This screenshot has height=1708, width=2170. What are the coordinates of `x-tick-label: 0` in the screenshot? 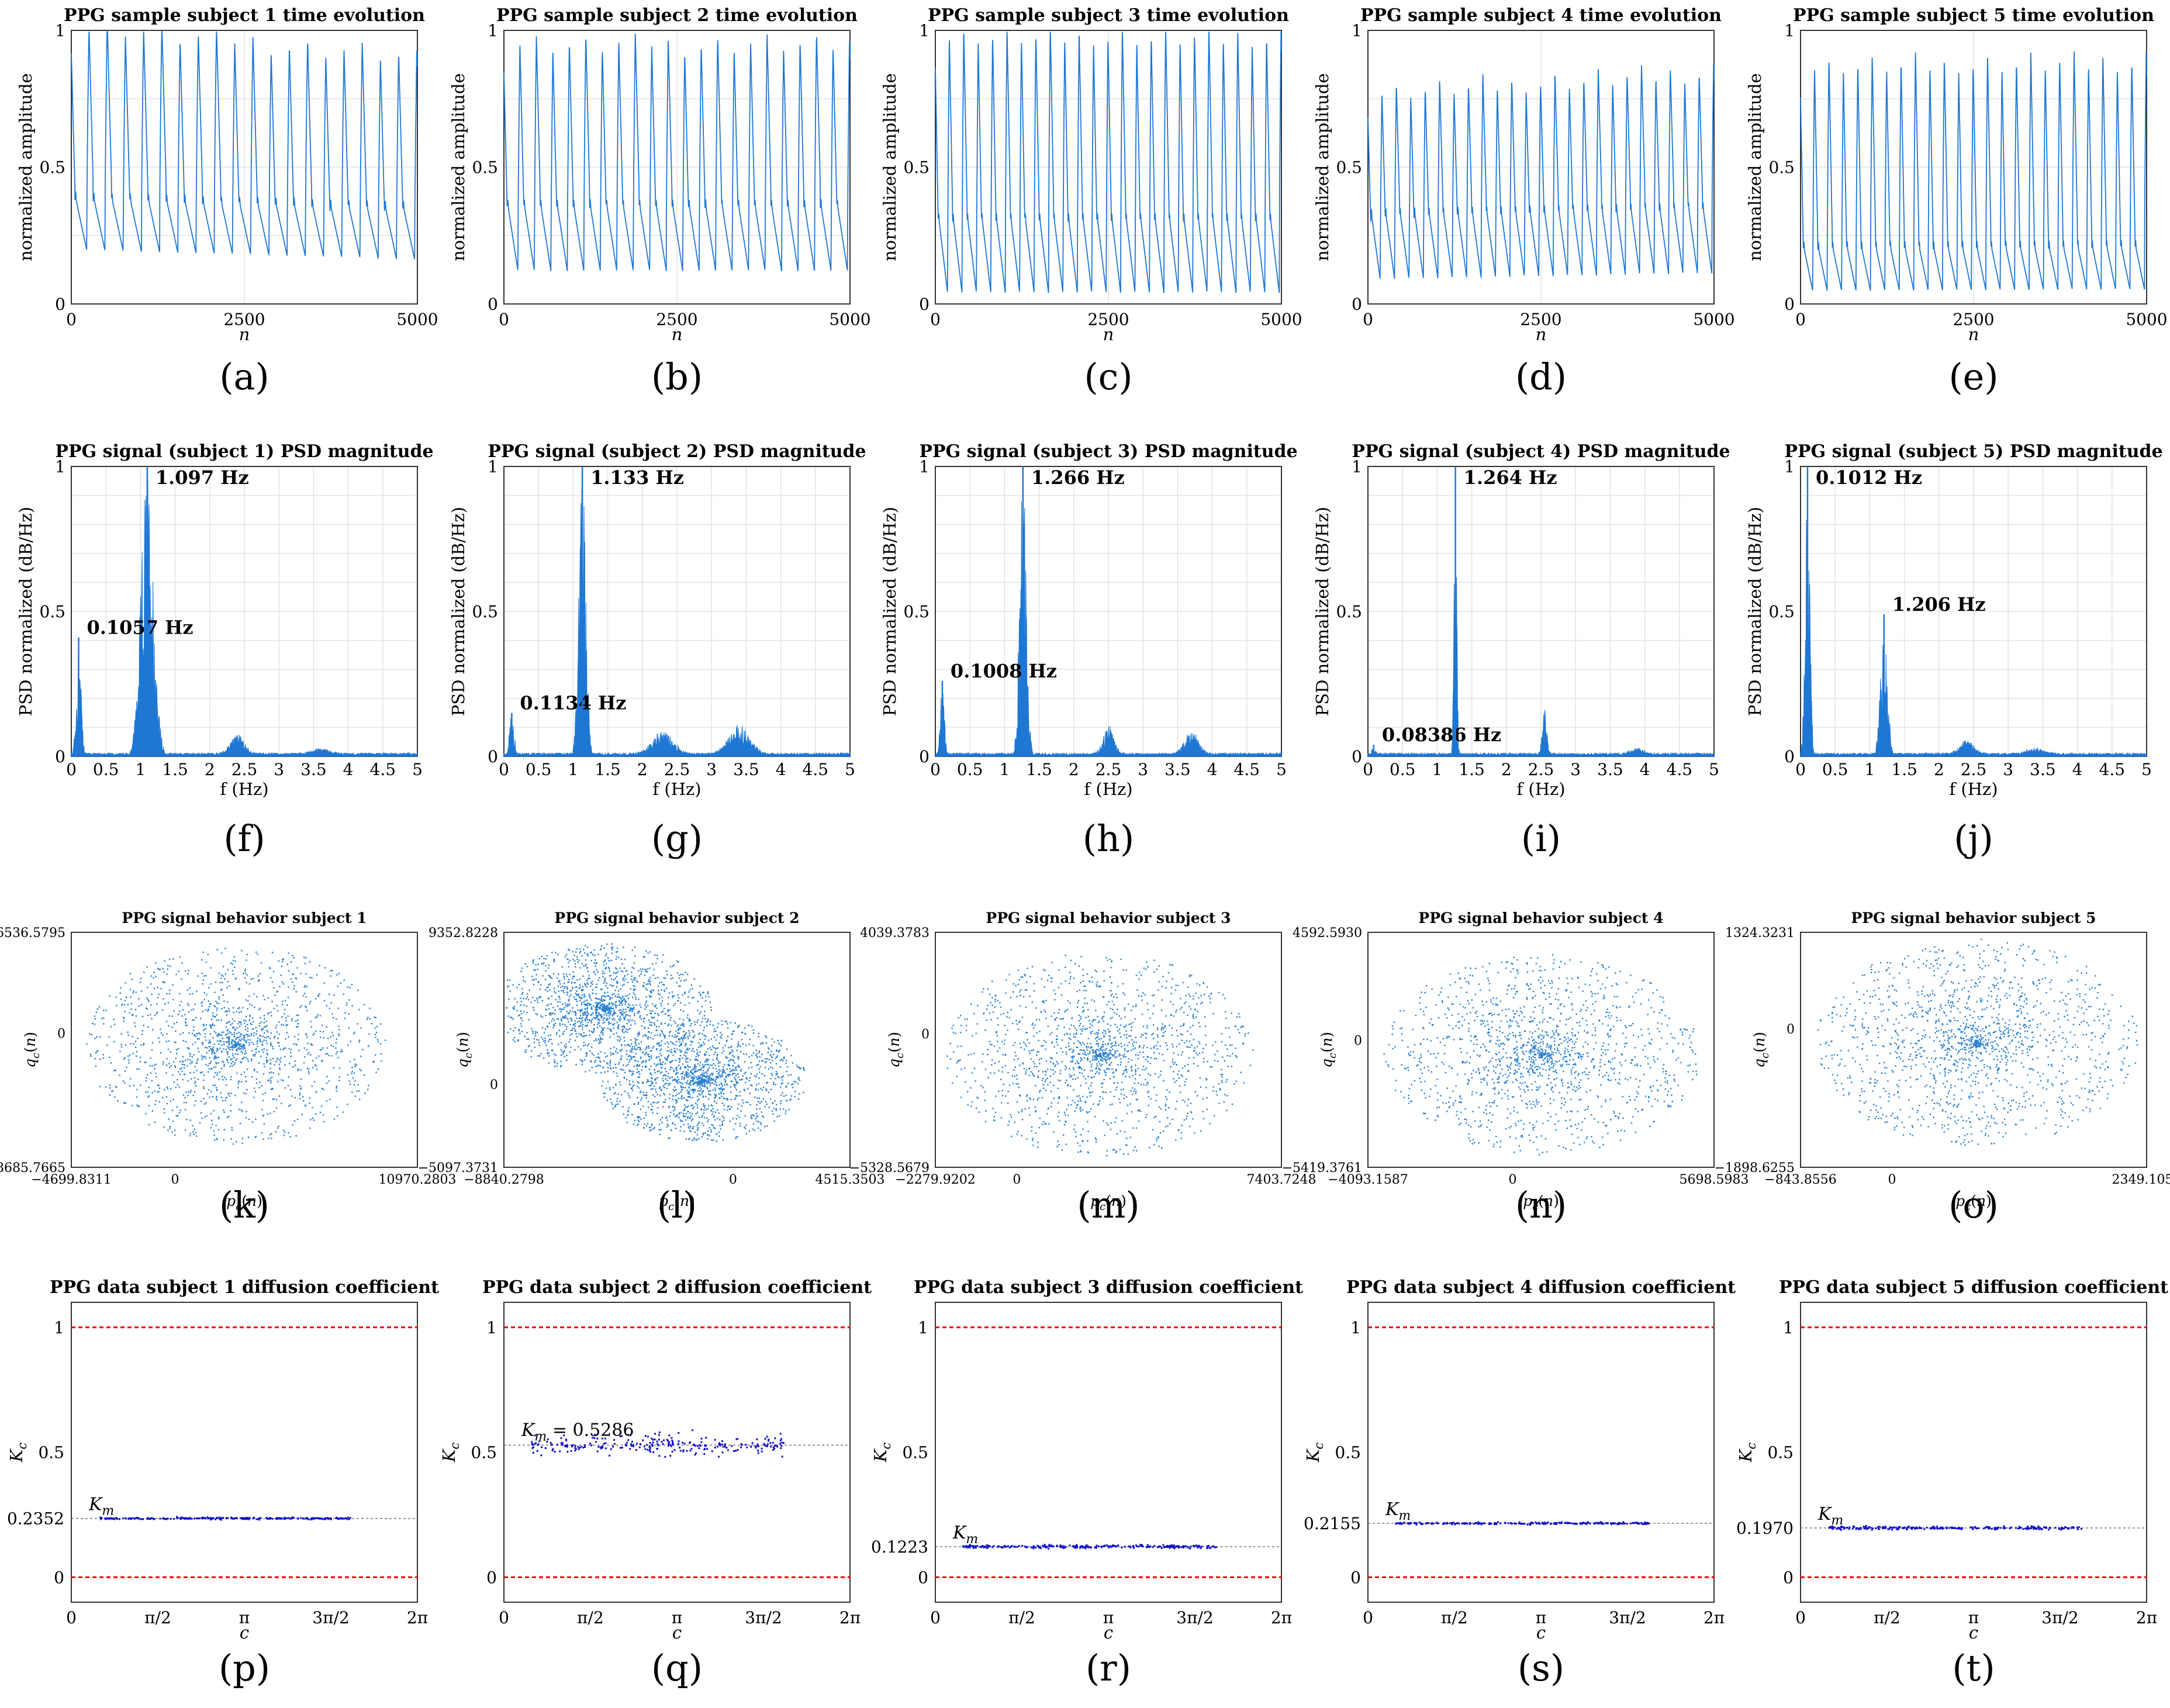 It's located at (72, 319).